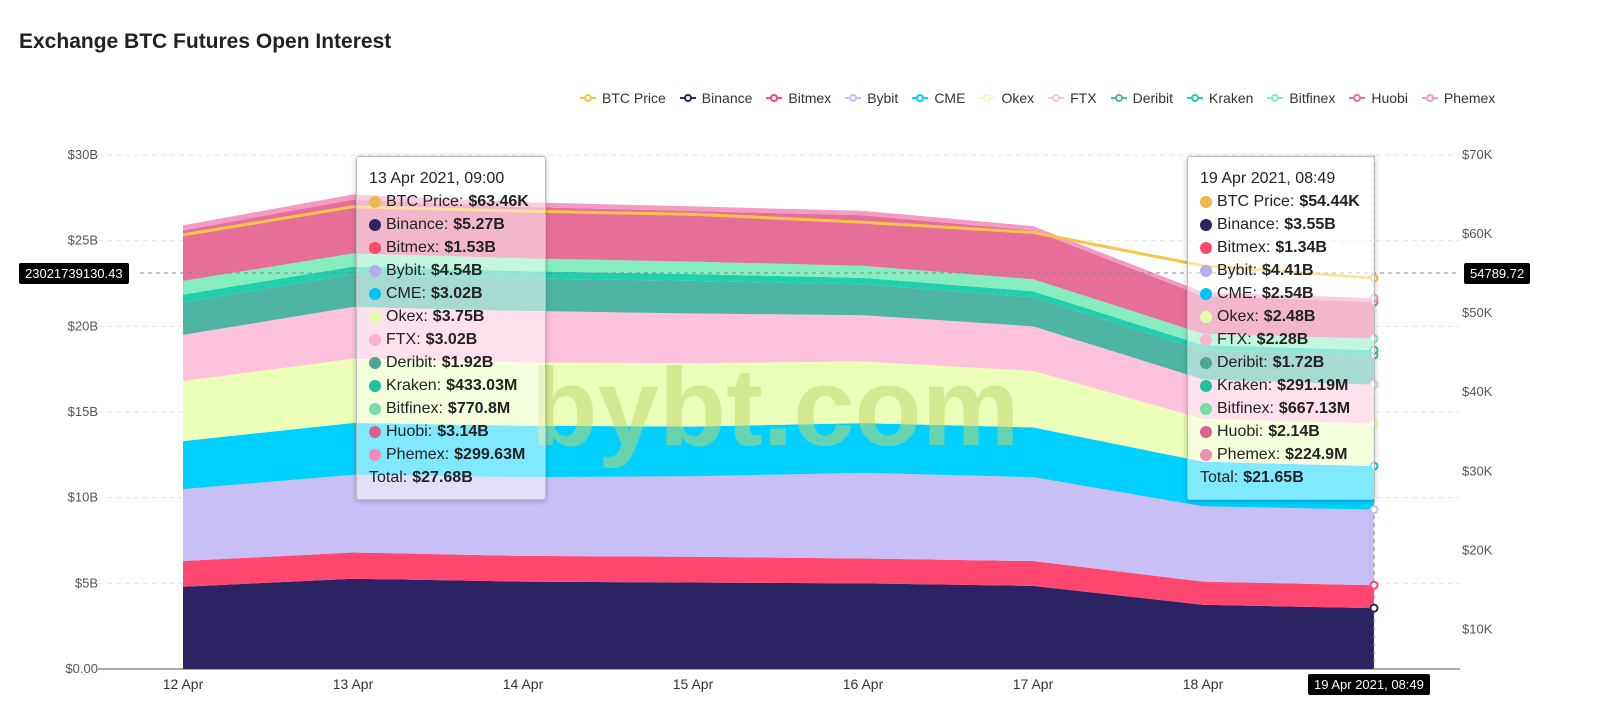 The image size is (1600, 722). Describe the element at coordinates (1378, 98) in the screenshot. I see `legend-item: Huobi` at that location.